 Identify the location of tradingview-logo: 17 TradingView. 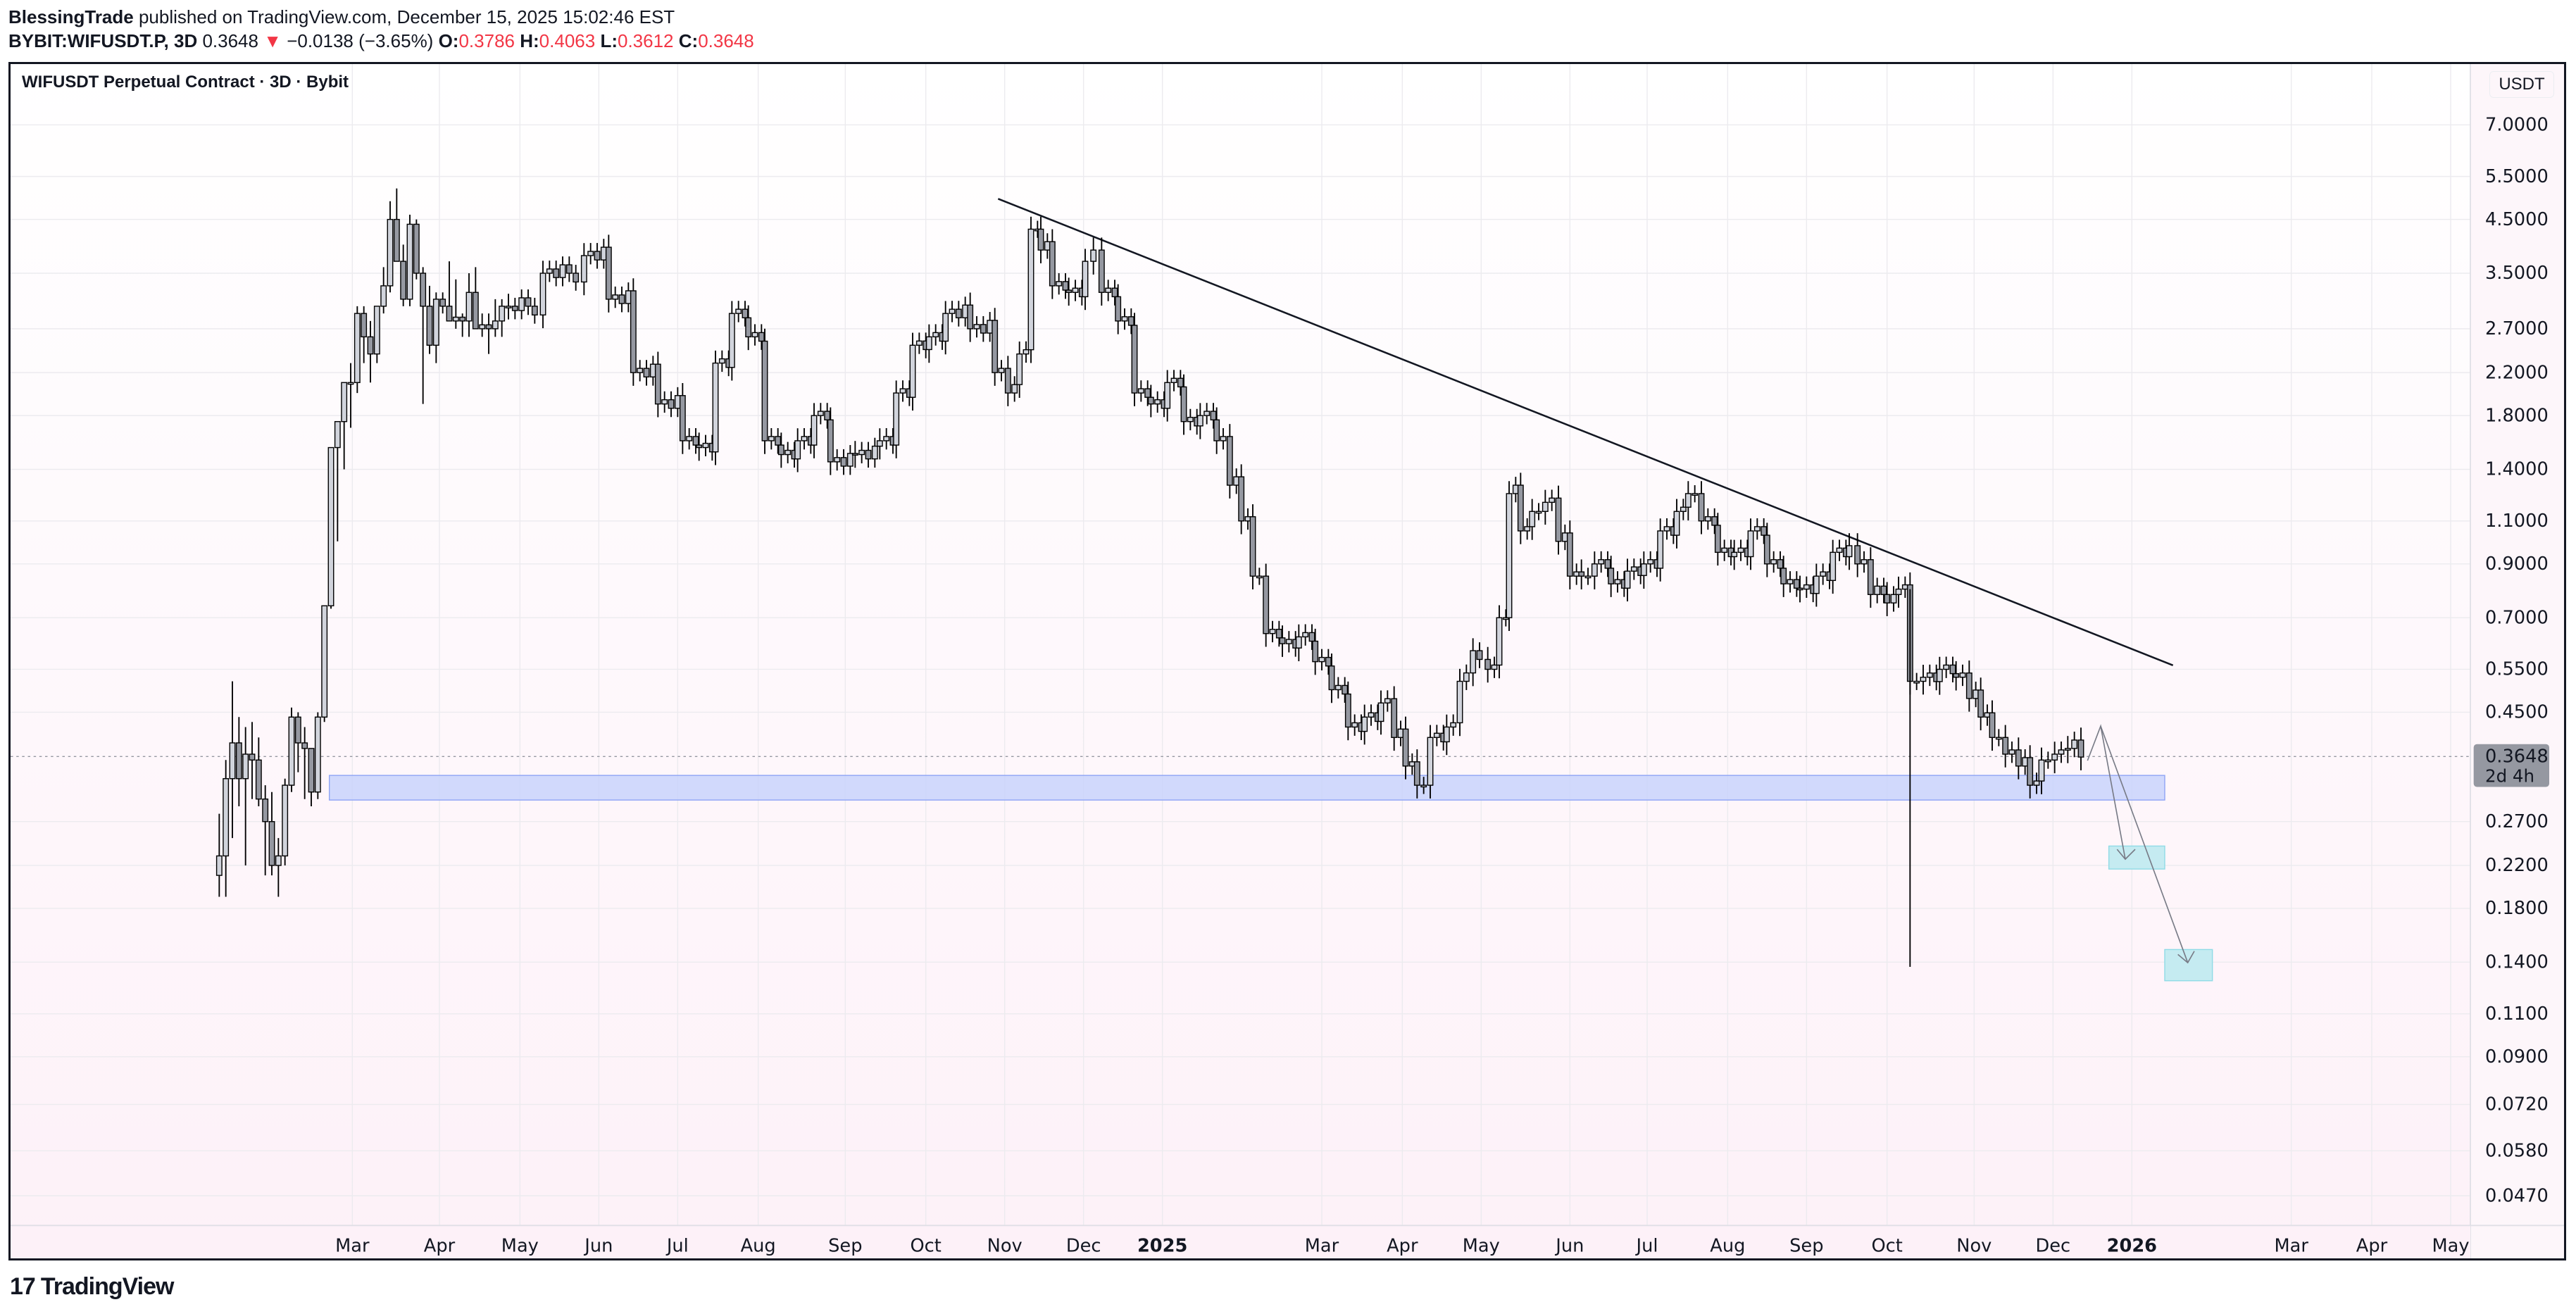
(92, 1287).